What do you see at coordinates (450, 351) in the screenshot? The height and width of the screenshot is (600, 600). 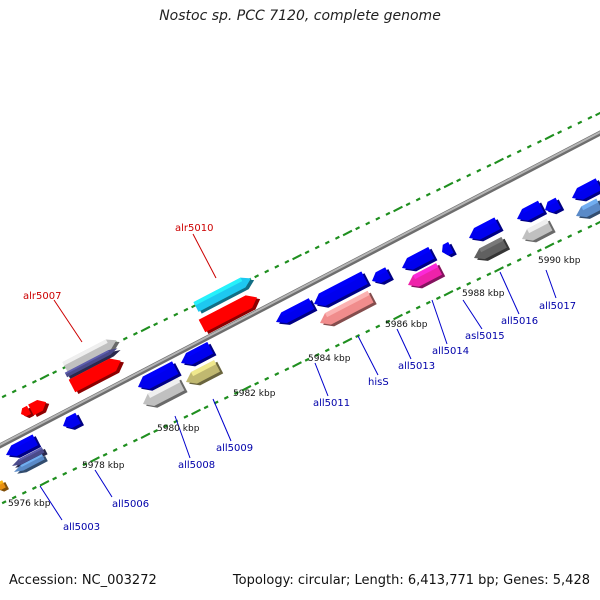 I see `gene-label: all5014` at bounding box center [450, 351].